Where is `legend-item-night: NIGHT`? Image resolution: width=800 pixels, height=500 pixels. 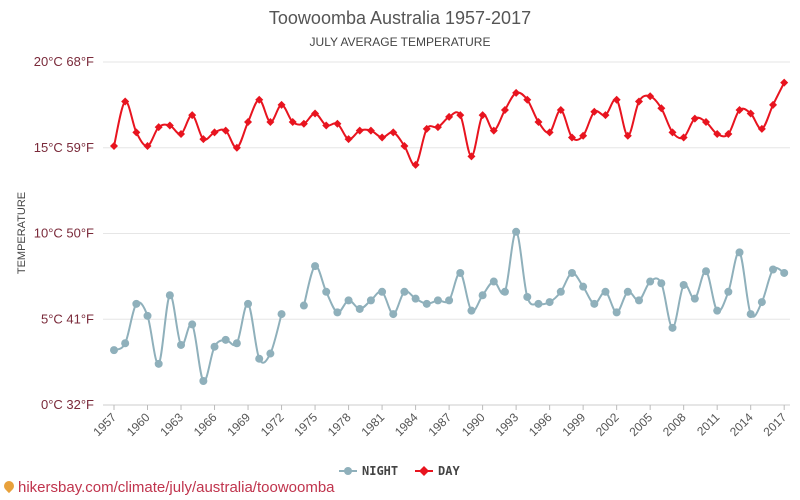 legend-item-night: NIGHT is located at coordinates (368, 471).